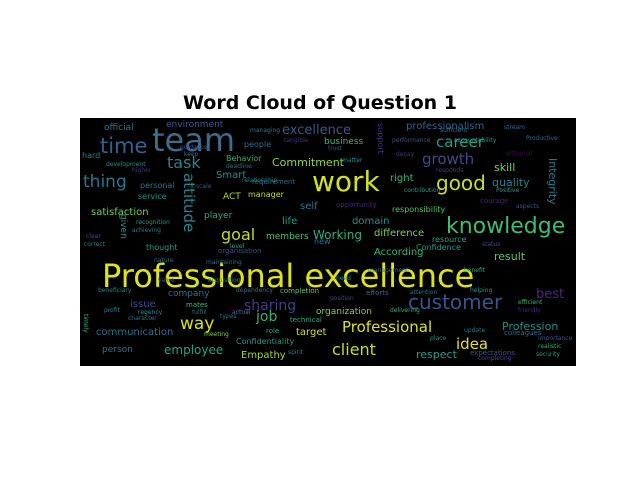 The image size is (640, 480). I want to click on word: responsibility, so click(419, 209).